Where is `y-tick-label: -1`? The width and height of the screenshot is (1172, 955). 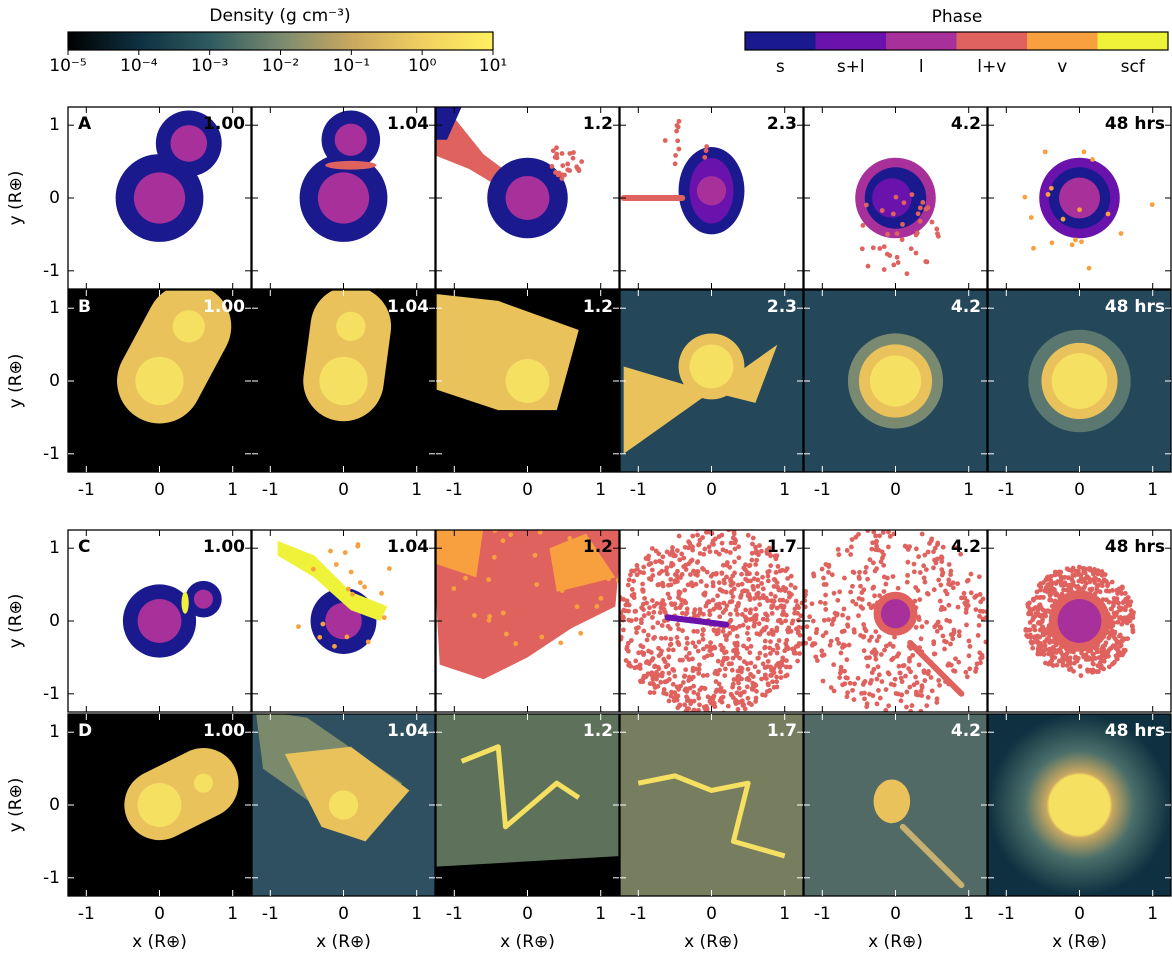
y-tick-label: -1 is located at coordinates (51, 878).